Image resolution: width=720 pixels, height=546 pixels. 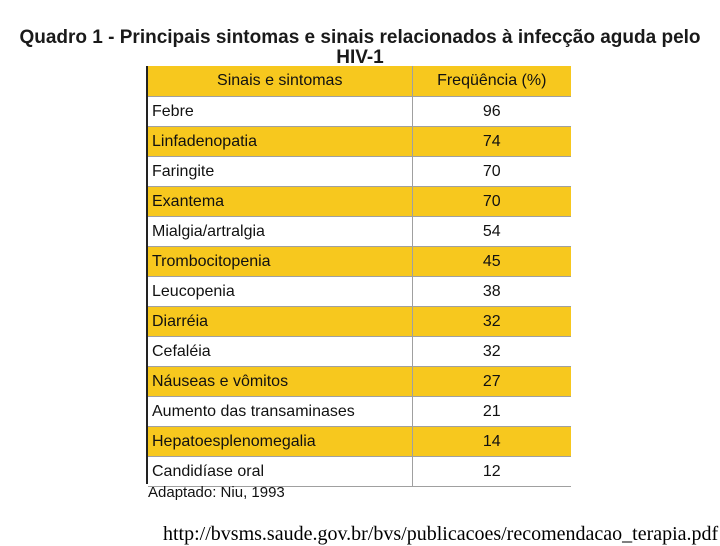 What do you see at coordinates (491, 441) in the screenshot?
I see `symptom-frequency: 14` at bounding box center [491, 441].